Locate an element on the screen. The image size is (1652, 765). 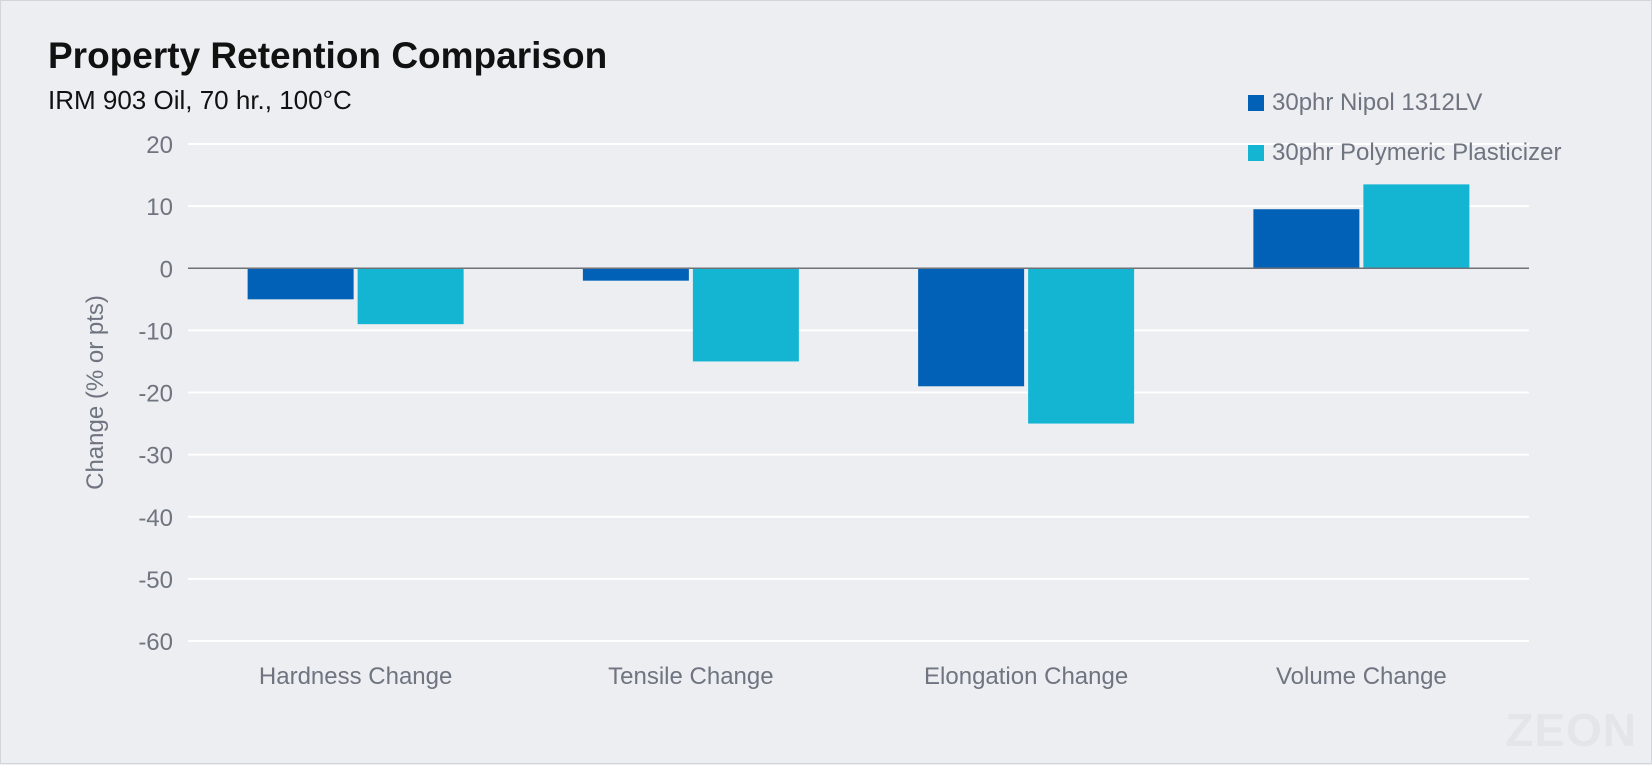
x-tick-label: Tensile Change is located at coordinates (690, 676).